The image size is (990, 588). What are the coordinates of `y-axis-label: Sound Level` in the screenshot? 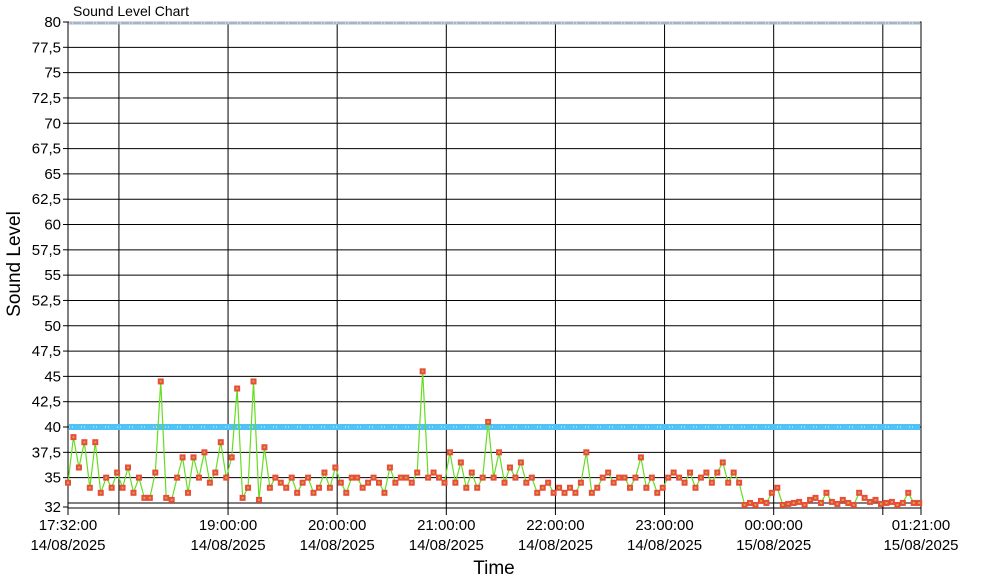 It's located at (14, 264).